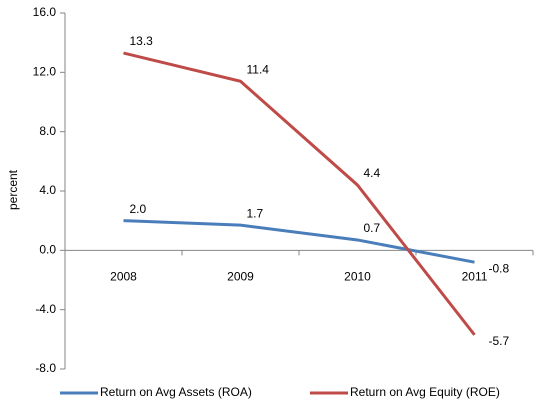 This screenshot has height=406, width=535. What do you see at coordinates (142, 41) in the screenshot?
I see `data-label: 13.3` at bounding box center [142, 41].